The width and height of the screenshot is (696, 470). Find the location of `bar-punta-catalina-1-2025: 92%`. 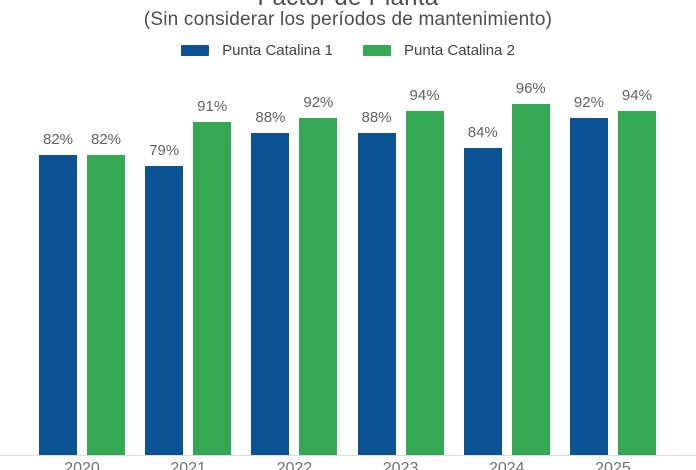

bar-punta-catalina-1-2025: 92% is located at coordinates (588, 274).